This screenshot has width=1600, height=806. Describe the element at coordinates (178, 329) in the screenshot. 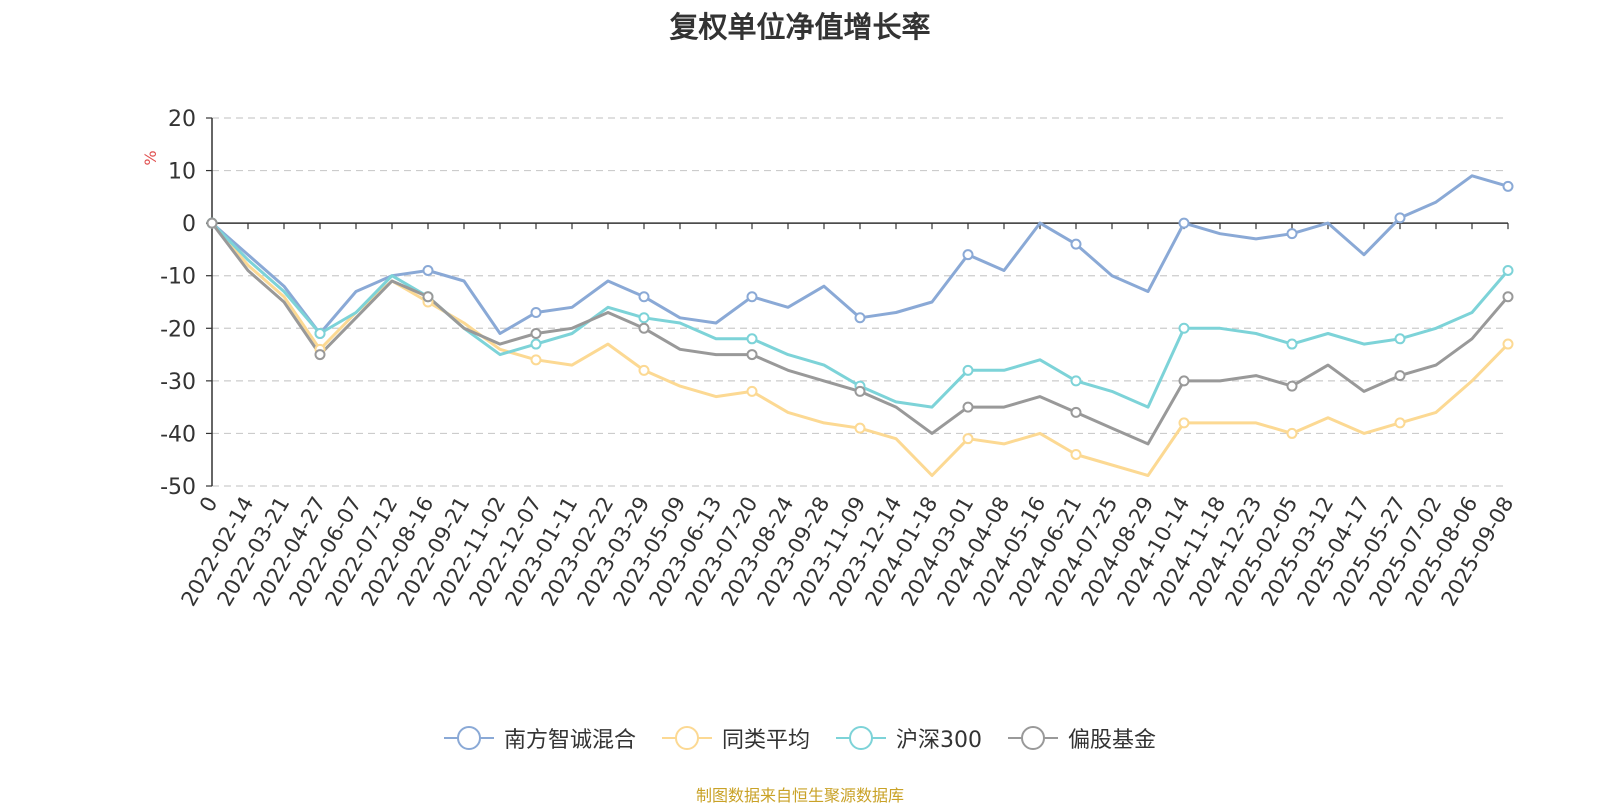

I see `y-tick-label-4: -20` at that location.